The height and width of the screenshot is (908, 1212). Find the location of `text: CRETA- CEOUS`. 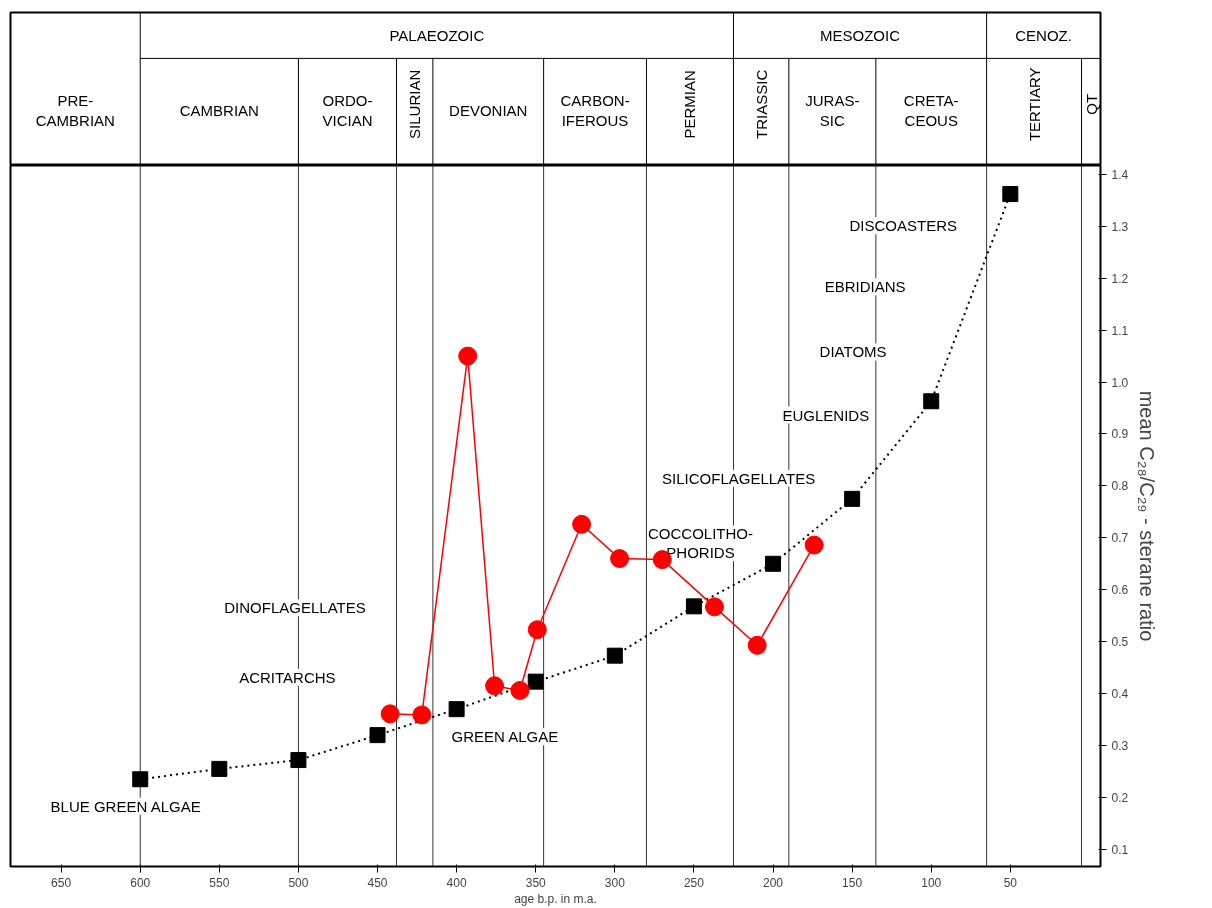

text: CRETA- CEOUS is located at coordinates (931, 110).